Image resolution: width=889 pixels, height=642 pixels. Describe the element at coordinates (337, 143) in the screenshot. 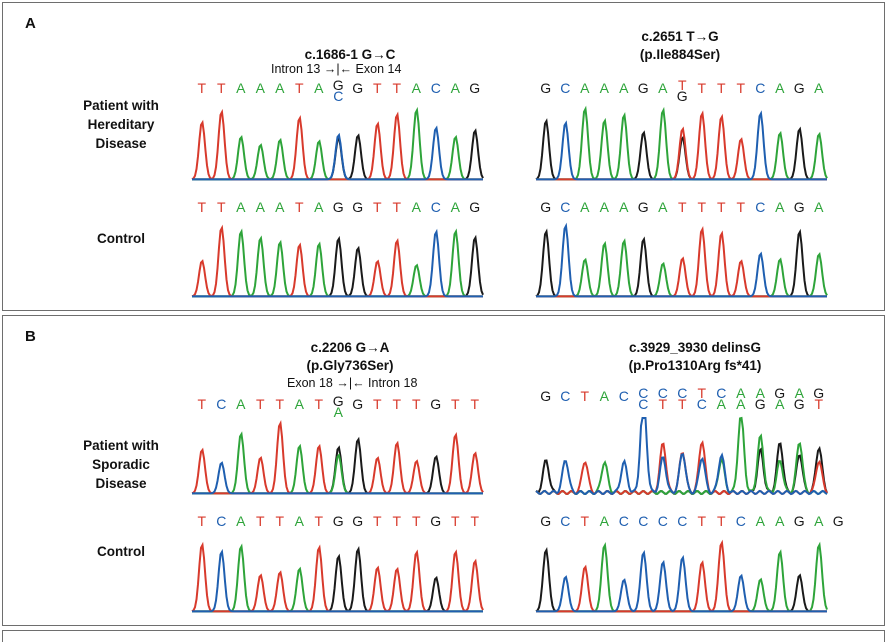

I see `chromatogram-a-left-patient` at that location.